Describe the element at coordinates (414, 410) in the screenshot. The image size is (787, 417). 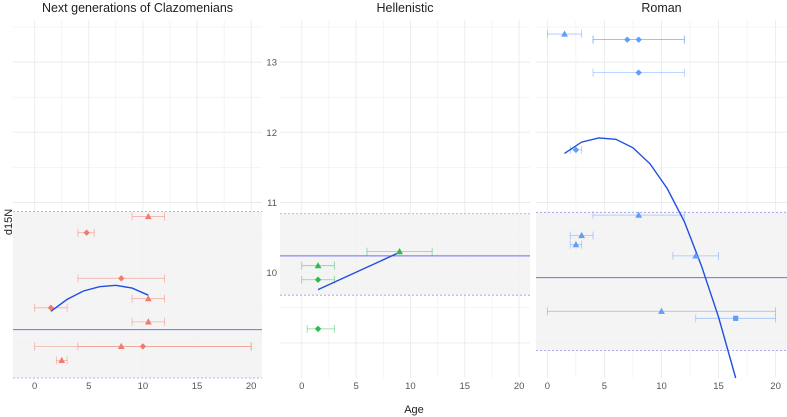
I see `x-axis-label: Age` at that location.